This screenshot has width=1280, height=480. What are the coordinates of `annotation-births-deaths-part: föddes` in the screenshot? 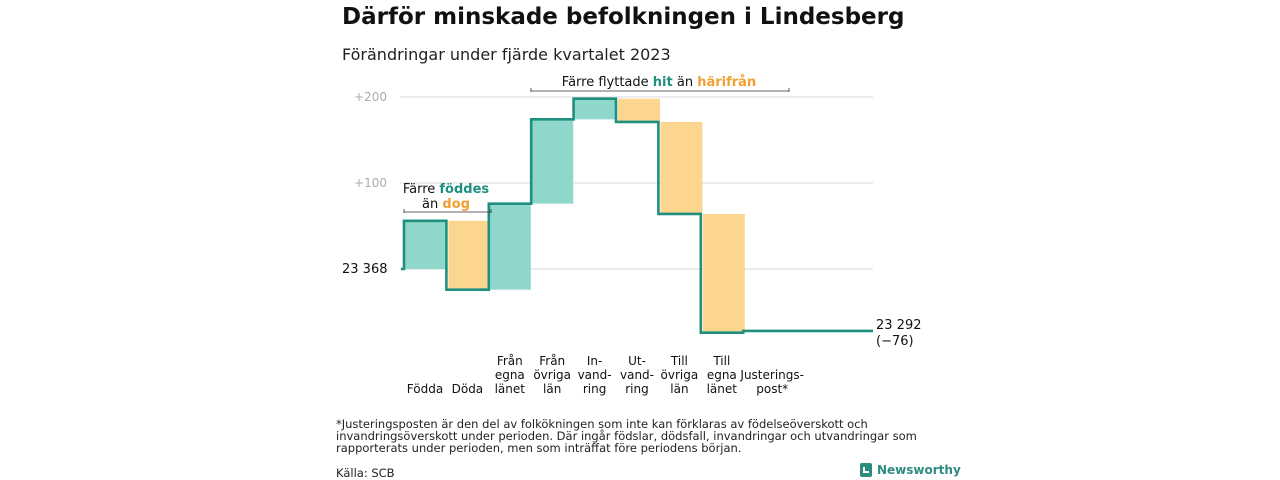 It's located at (464, 189).